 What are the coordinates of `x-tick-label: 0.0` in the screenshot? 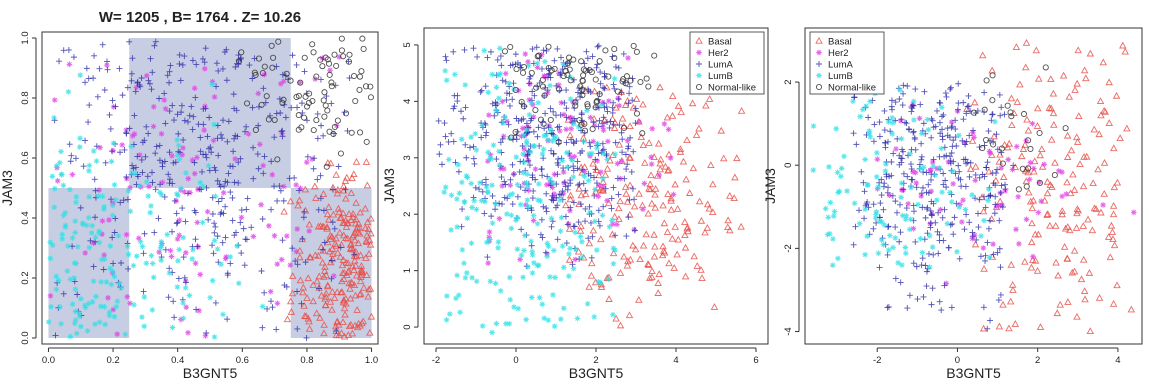 It's located at (48, 360).